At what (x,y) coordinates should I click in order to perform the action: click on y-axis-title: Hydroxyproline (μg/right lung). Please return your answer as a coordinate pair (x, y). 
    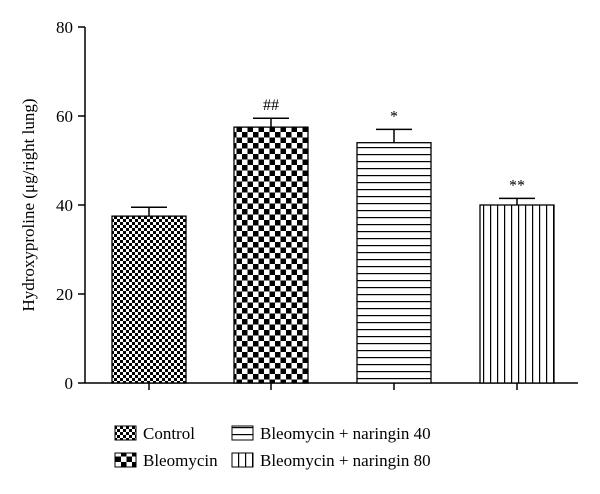
    Looking at the image, I should click on (28, 204).